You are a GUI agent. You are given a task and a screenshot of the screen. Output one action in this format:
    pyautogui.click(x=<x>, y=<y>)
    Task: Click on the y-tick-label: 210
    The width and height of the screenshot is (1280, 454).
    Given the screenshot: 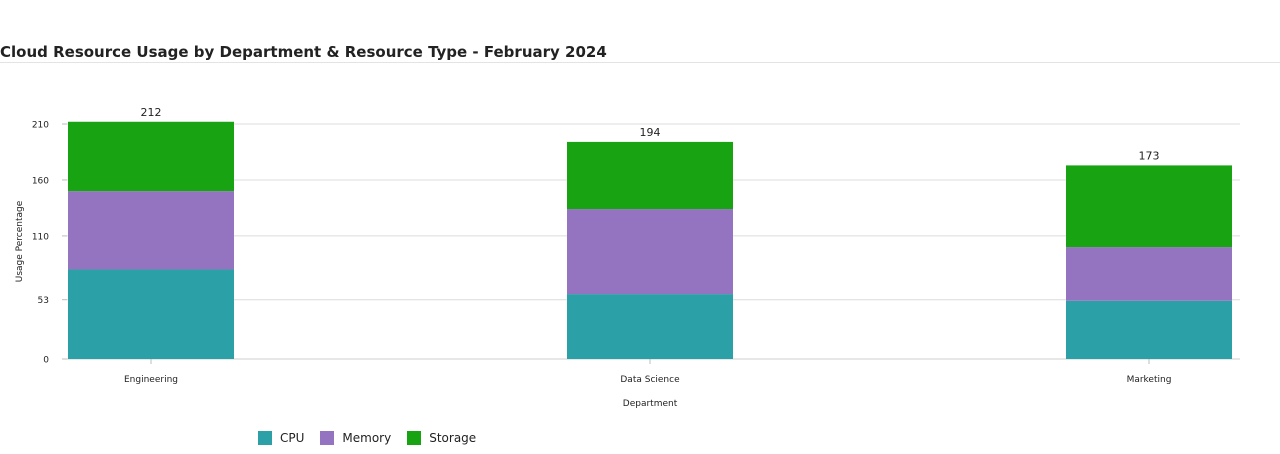 What is the action you would take?
    pyautogui.click(x=40, y=126)
    